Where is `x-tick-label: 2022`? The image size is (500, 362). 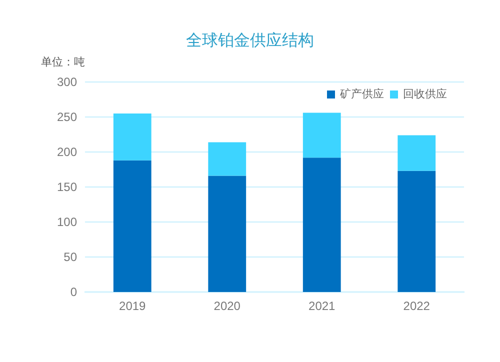
x-tick-label: 2022 is located at coordinates (416, 306).